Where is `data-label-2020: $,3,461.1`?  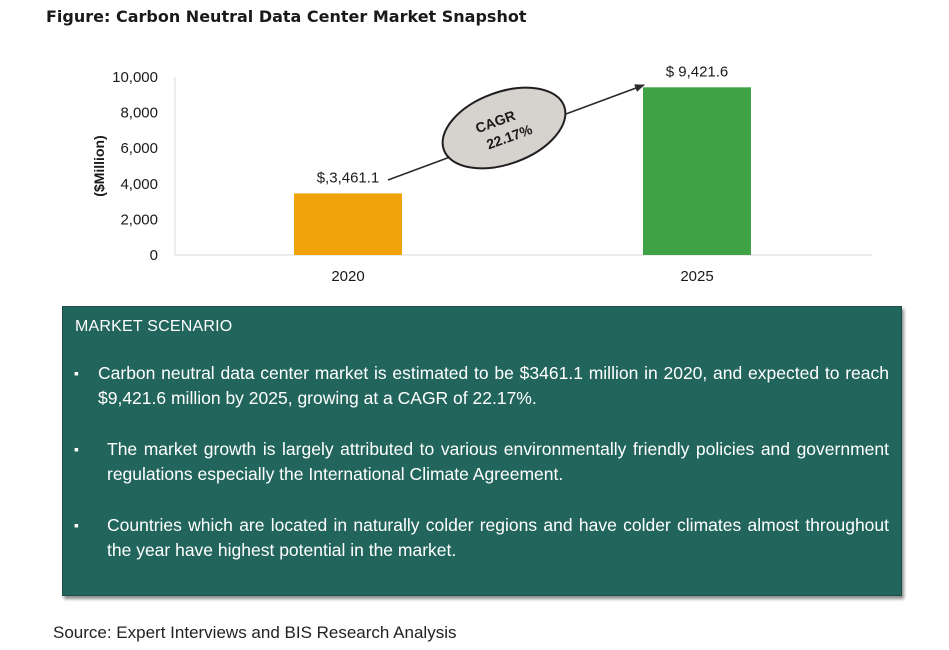 data-label-2020: $,3,461.1 is located at coordinates (348, 177).